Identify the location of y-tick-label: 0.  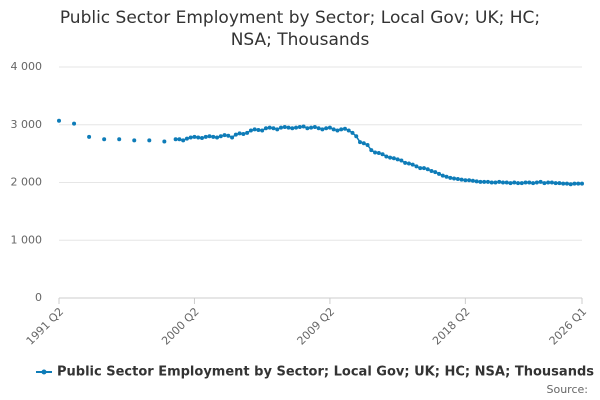
(38, 297).